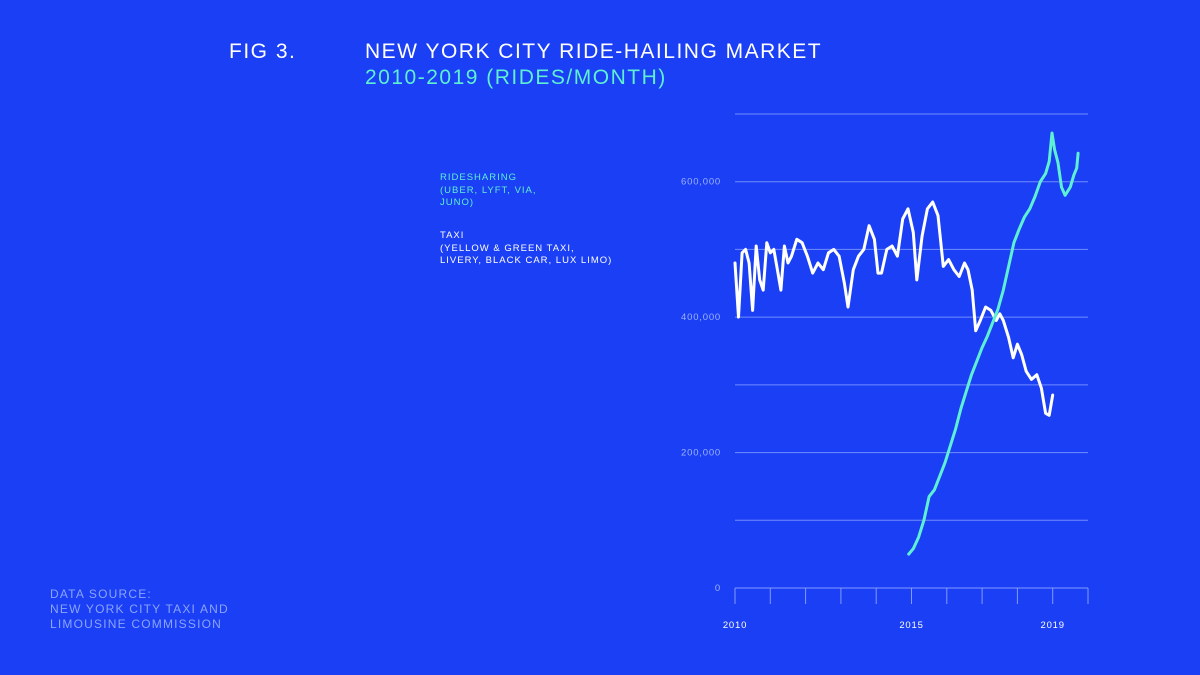 The height and width of the screenshot is (675, 1200). Describe the element at coordinates (452, 235) in the screenshot. I see `legend-taxi-label: TAXI` at that location.